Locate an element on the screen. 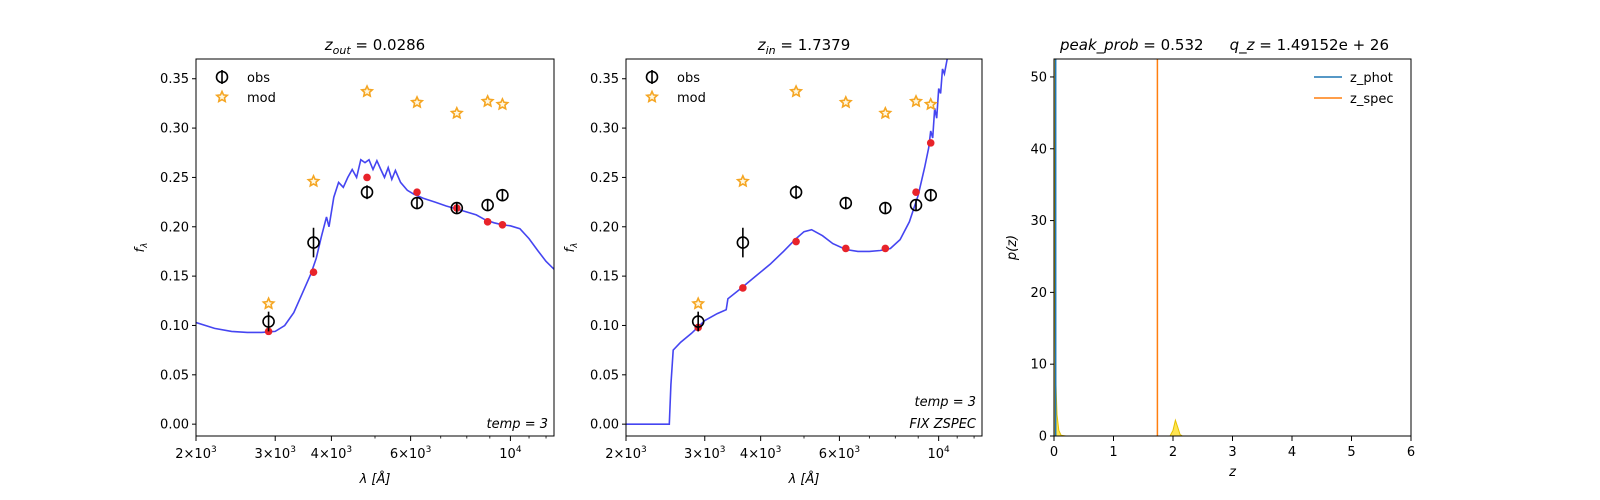 This screenshot has width=1600, height=500. y-tick-label: 50 is located at coordinates (1038, 77).